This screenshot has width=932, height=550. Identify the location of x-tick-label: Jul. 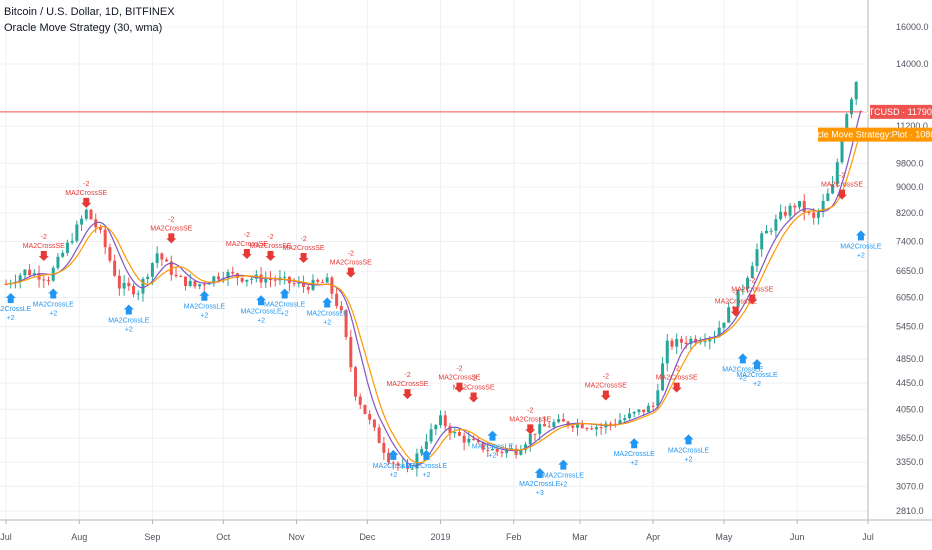
(868, 537).